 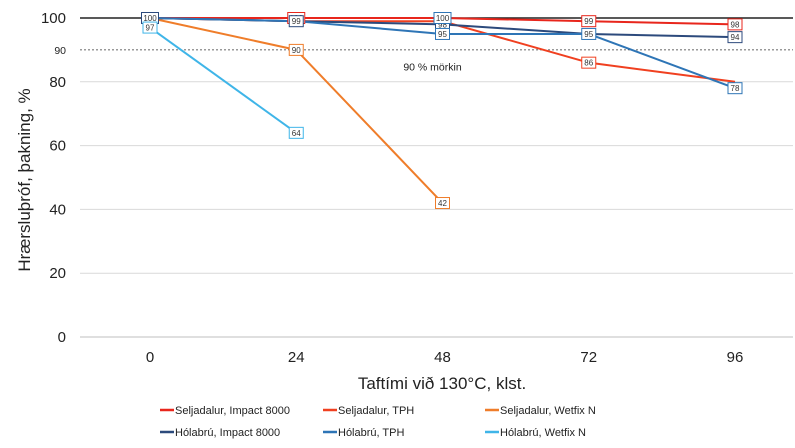 I want to click on x-tick-label-24: 24, so click(x=296, y=357).